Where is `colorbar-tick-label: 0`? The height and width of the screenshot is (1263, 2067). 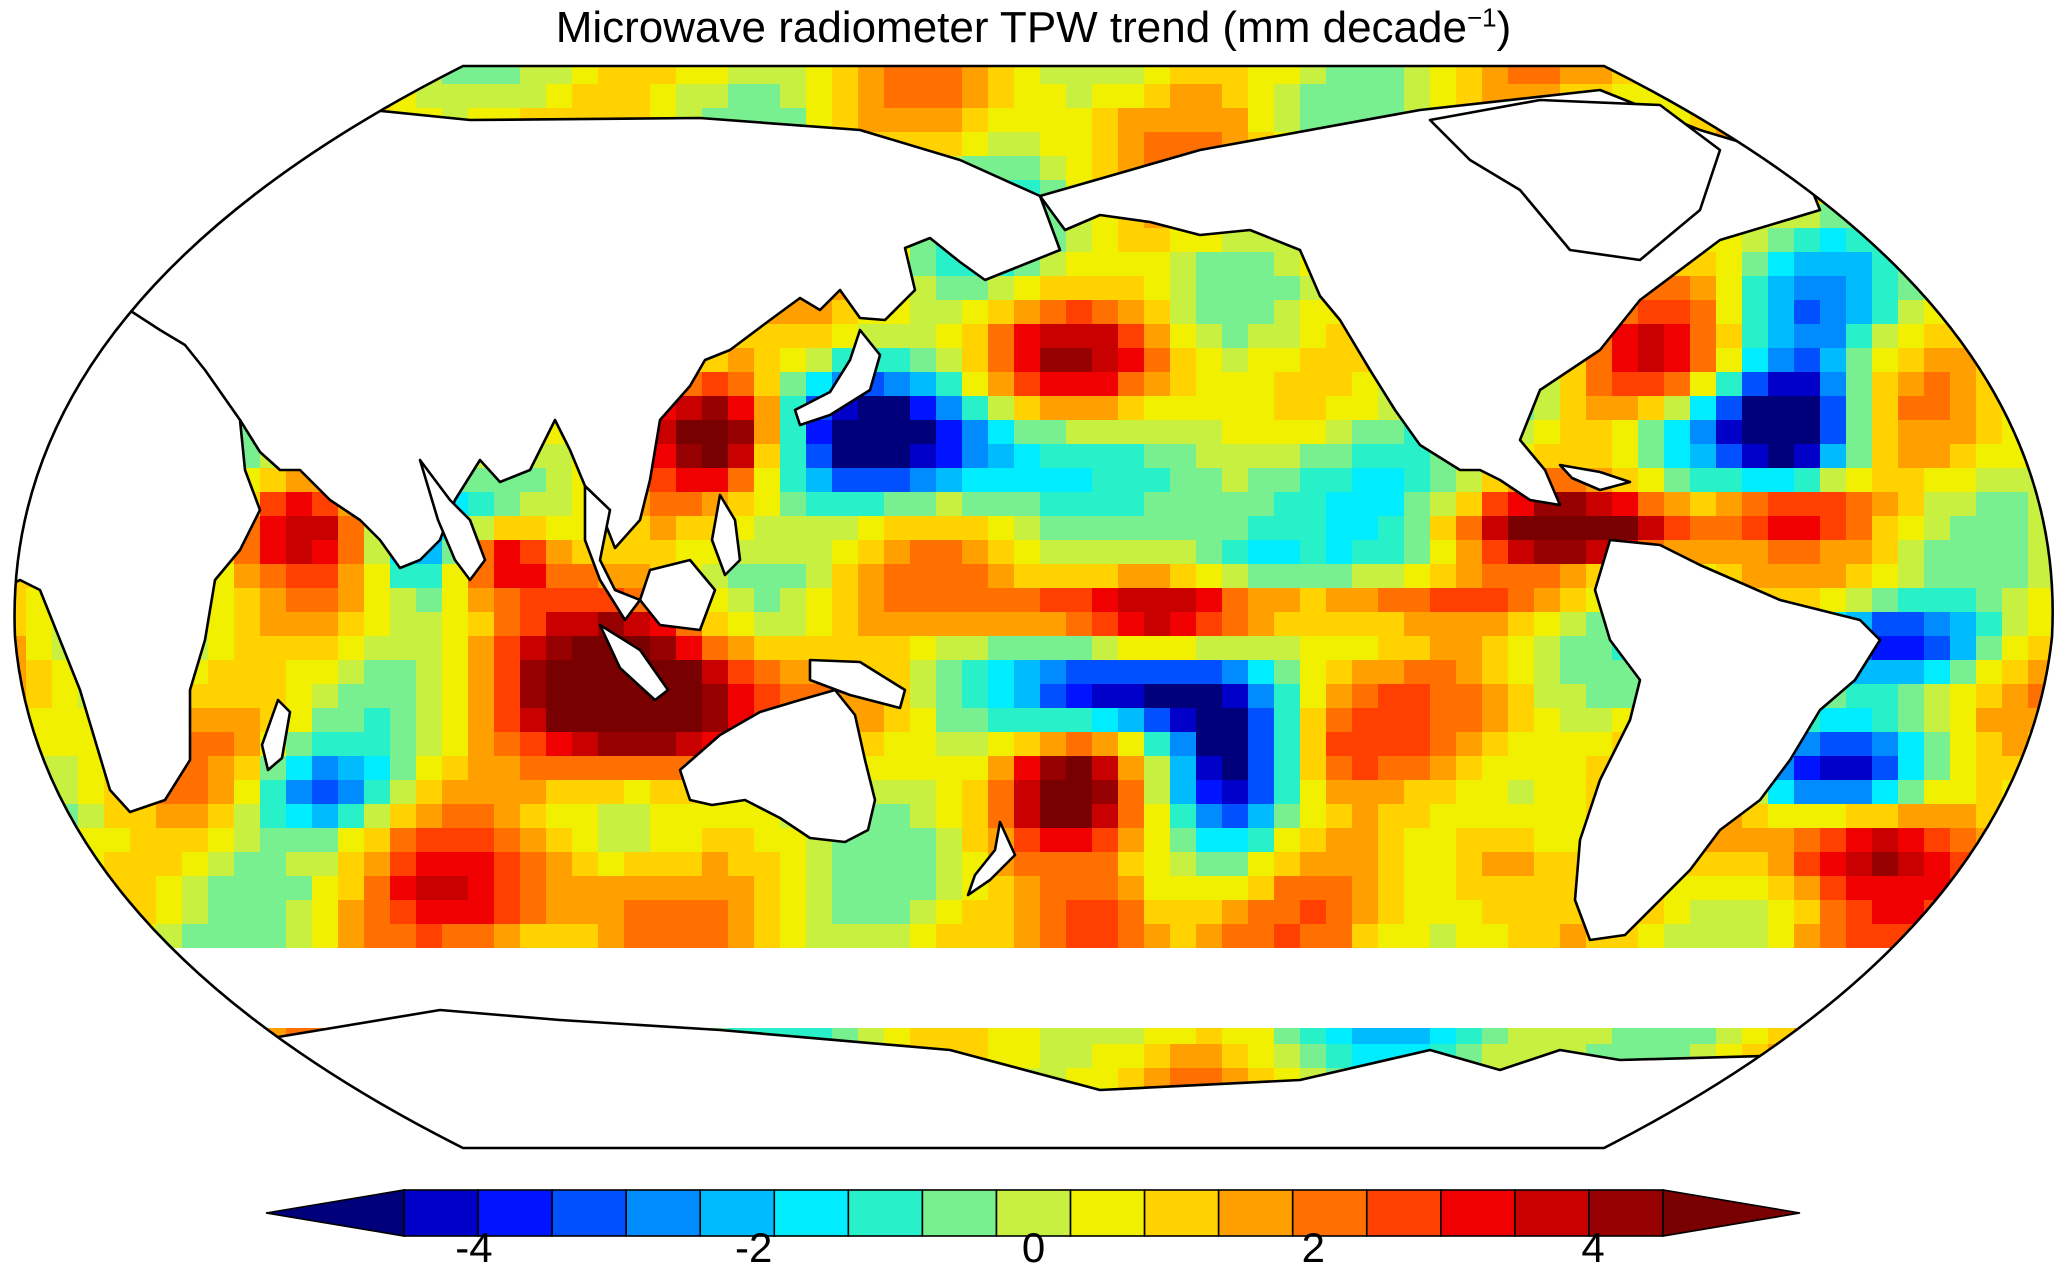
colorbar-tick-label: 0 is located at coordinates (1033, 1243).